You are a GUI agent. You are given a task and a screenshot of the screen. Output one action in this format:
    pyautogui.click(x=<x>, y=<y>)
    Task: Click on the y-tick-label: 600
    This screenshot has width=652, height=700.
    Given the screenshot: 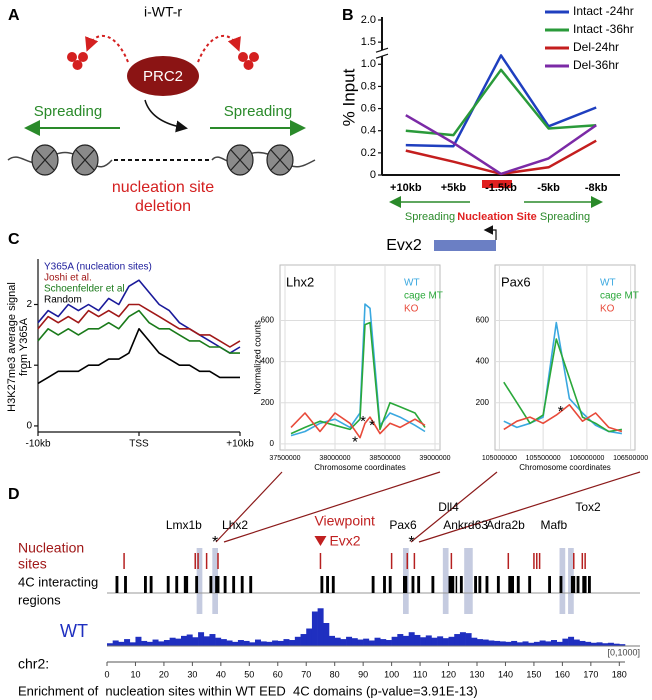 What is the action you would take?
    pyautogui.click(x=268, y=320)
    